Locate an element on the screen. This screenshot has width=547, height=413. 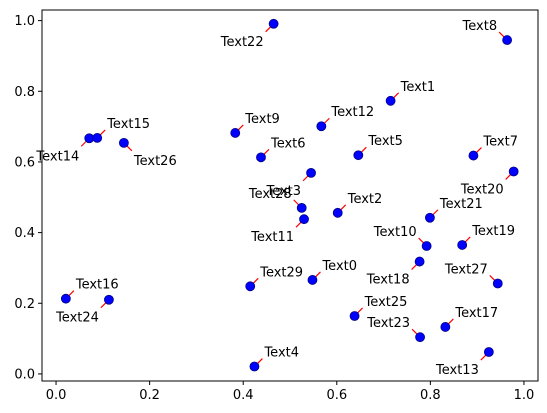
point-label: Text15 is located at coordinates (128, 124).